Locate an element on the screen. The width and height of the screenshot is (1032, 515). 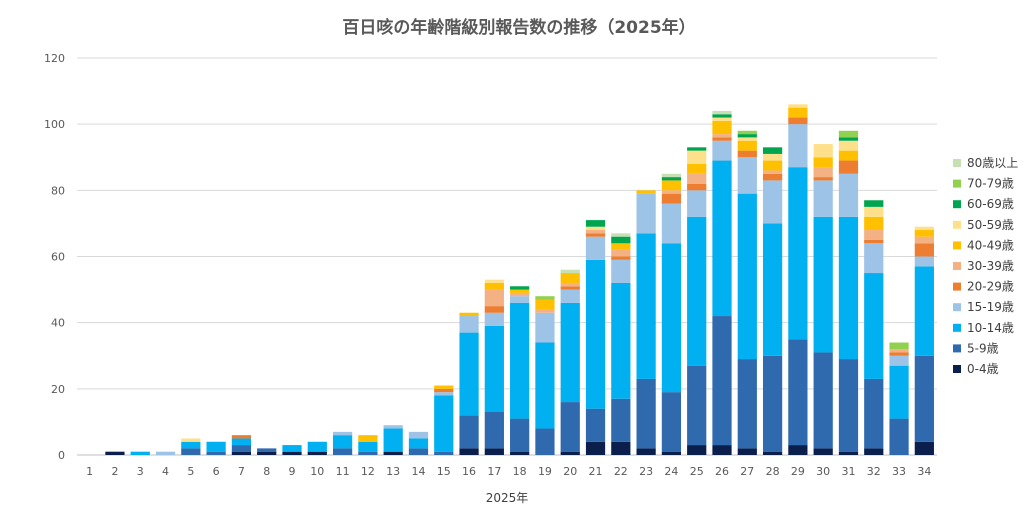
x-tick-label: 27 is located at coordinates (747, 471).